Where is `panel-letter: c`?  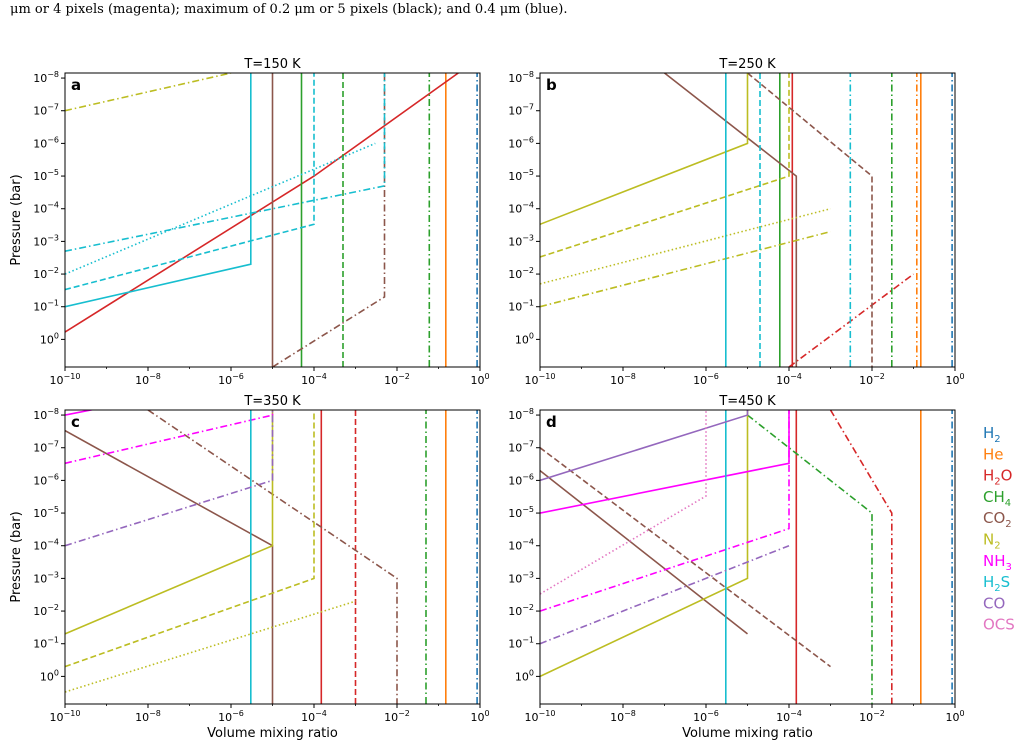 panel-letter: c is located at coordinates (75, 422).